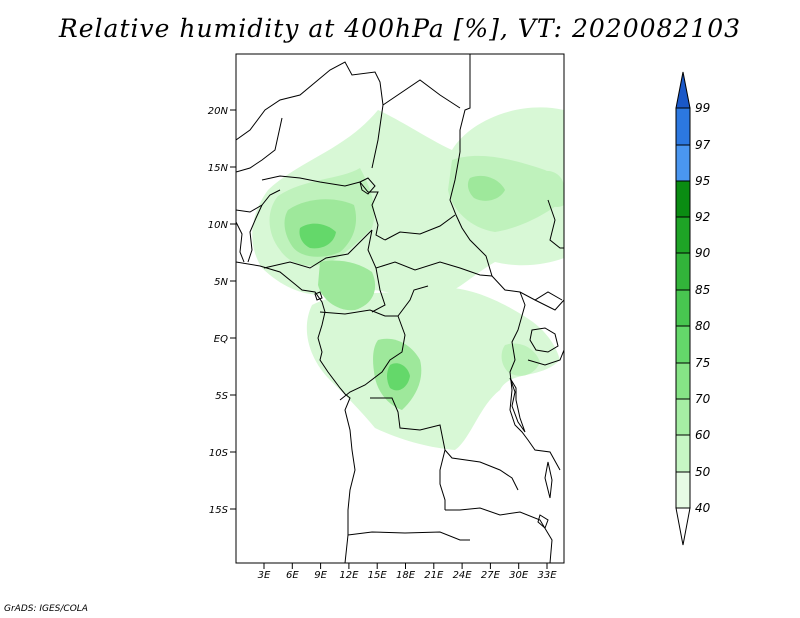 The width and height of the screenshot is (800, 618). What do you see at coordinates (296, 412) in the screenshot?
I see `coastline-gulf-of-guinea` at bounding box center [296, 412].